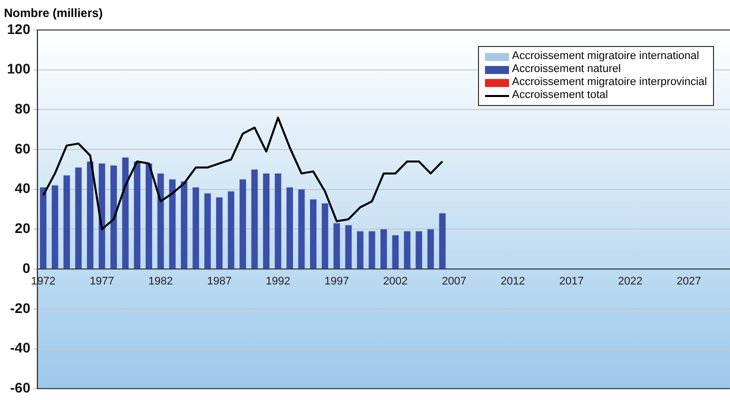  Describe the element at coordinates (22, 188) in the screenshot. I see `y-tick-label: 40` at that location.